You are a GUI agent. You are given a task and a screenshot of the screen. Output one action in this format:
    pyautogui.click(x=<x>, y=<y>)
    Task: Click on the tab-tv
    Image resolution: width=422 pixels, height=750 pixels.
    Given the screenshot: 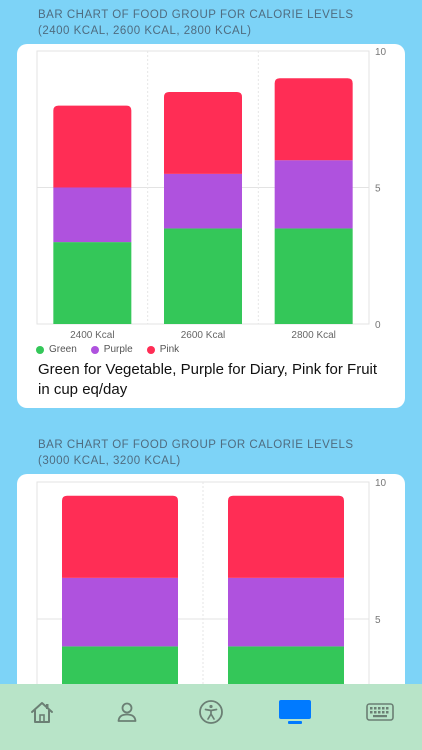 What is the action you would take?
    pyautogui.click(x=295, y=712)
    